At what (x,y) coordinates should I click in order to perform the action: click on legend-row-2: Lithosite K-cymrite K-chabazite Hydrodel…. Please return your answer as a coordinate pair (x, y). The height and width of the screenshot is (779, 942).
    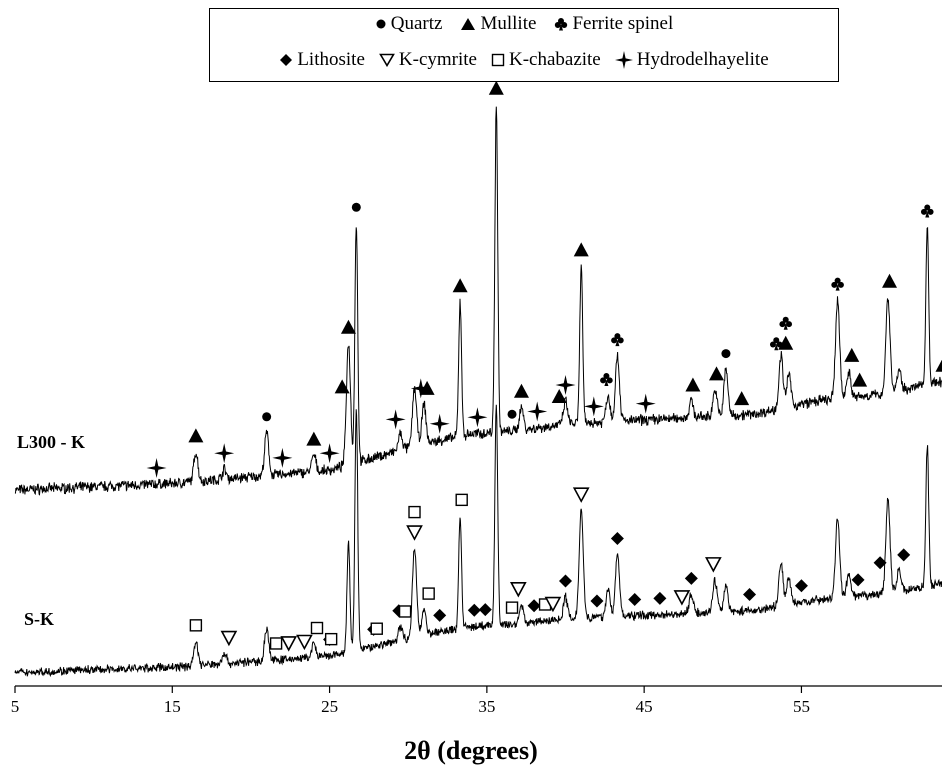
    Looking at the image, I should click on (524, 60).